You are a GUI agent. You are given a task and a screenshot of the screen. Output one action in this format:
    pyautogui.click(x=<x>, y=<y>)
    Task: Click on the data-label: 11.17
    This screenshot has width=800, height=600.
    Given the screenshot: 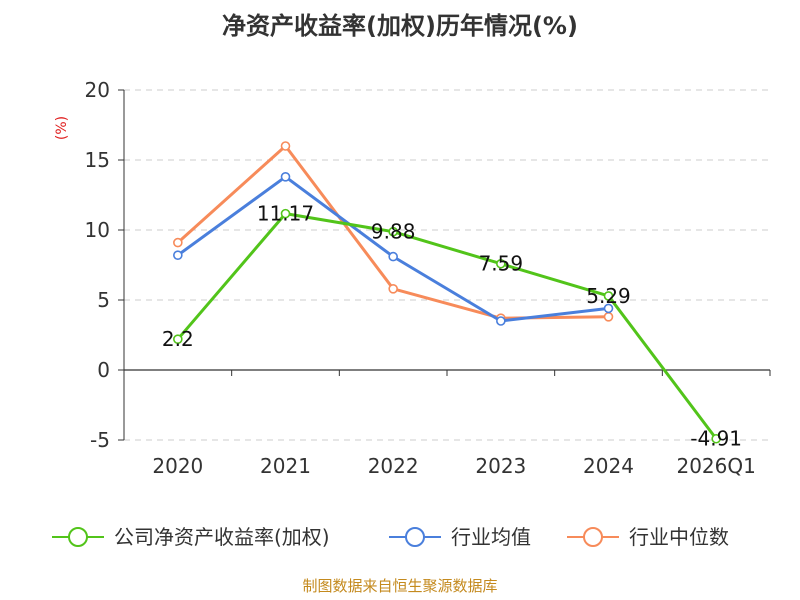 What is the action you would take?
    pyautogui.click(x=285, y=214)
    